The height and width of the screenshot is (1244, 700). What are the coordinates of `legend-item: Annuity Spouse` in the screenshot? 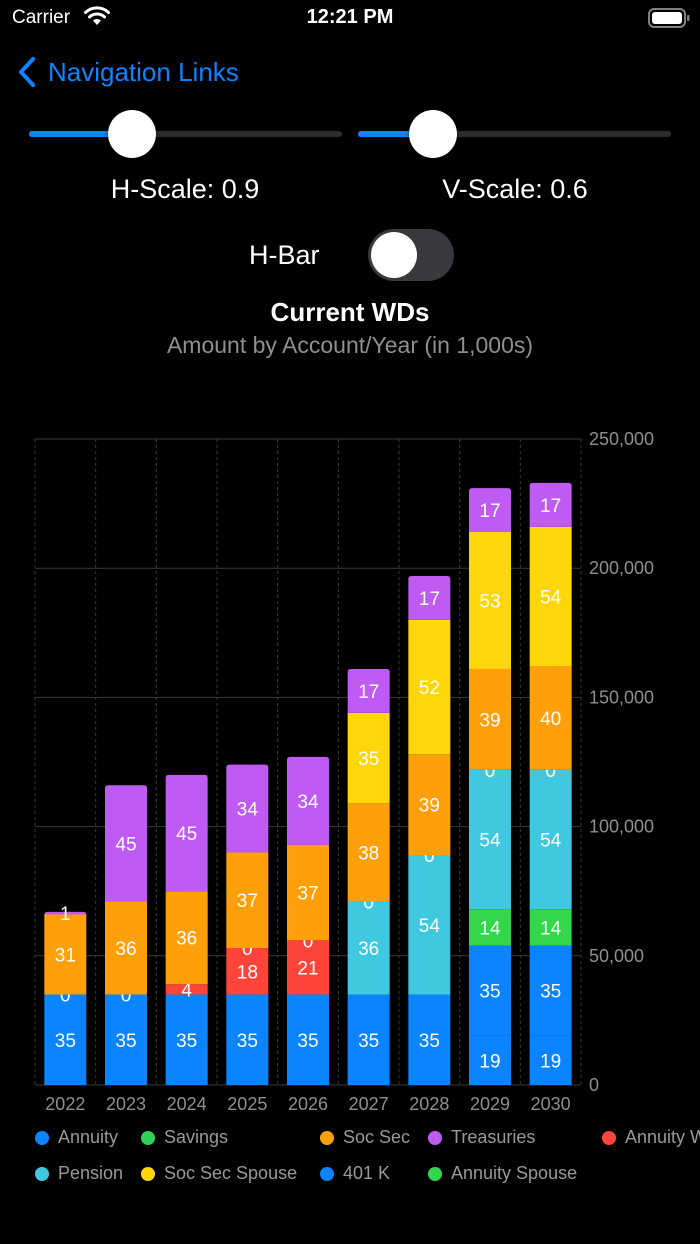 It's located at (502, 1173).